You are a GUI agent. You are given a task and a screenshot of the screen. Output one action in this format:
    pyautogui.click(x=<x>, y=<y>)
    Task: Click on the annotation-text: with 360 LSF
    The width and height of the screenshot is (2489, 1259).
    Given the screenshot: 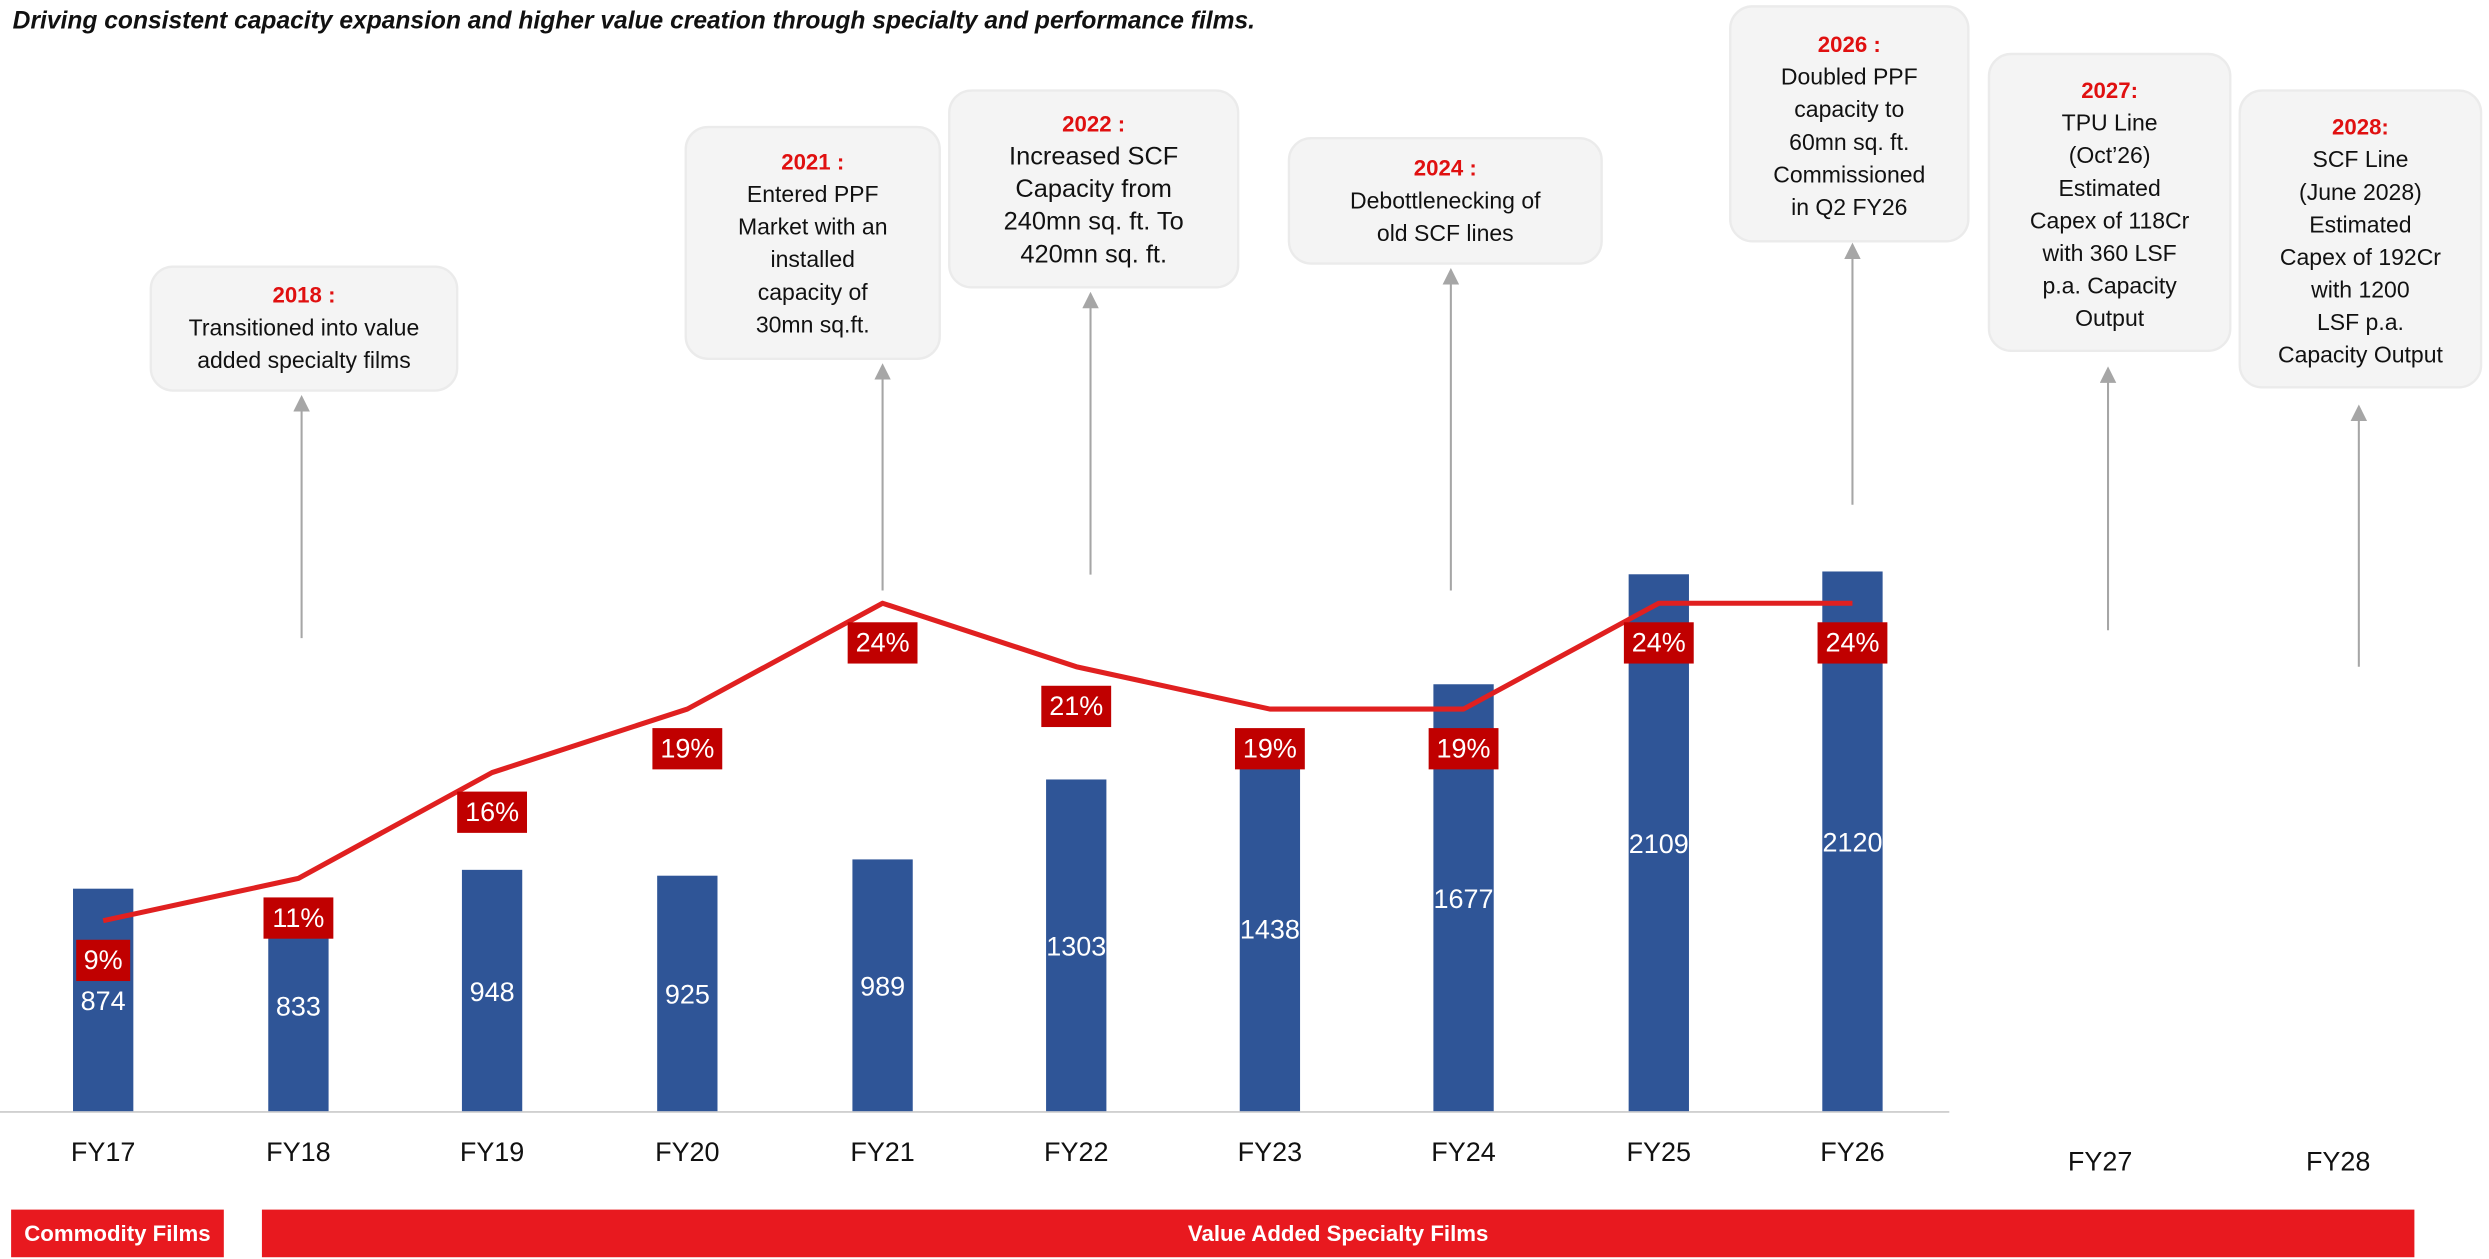 What is the action you would take?
    pyautogui.click(x=2108, y=253)
    